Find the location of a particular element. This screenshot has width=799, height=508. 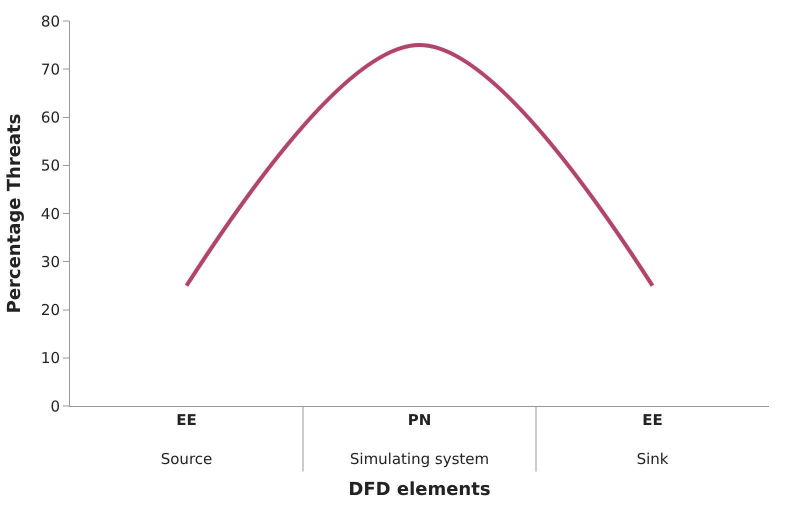

category-label: EE Sink is located at coordinates (652, 439).